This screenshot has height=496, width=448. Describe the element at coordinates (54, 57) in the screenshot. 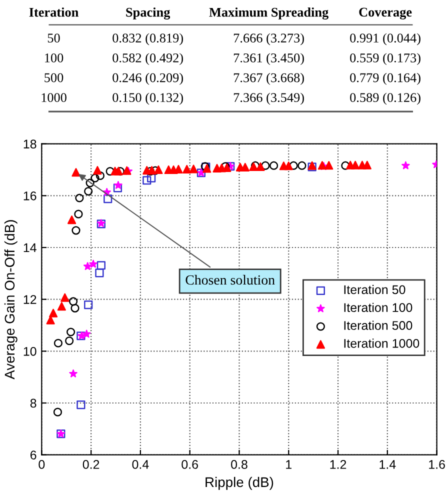

I see `text: 100` at that location.